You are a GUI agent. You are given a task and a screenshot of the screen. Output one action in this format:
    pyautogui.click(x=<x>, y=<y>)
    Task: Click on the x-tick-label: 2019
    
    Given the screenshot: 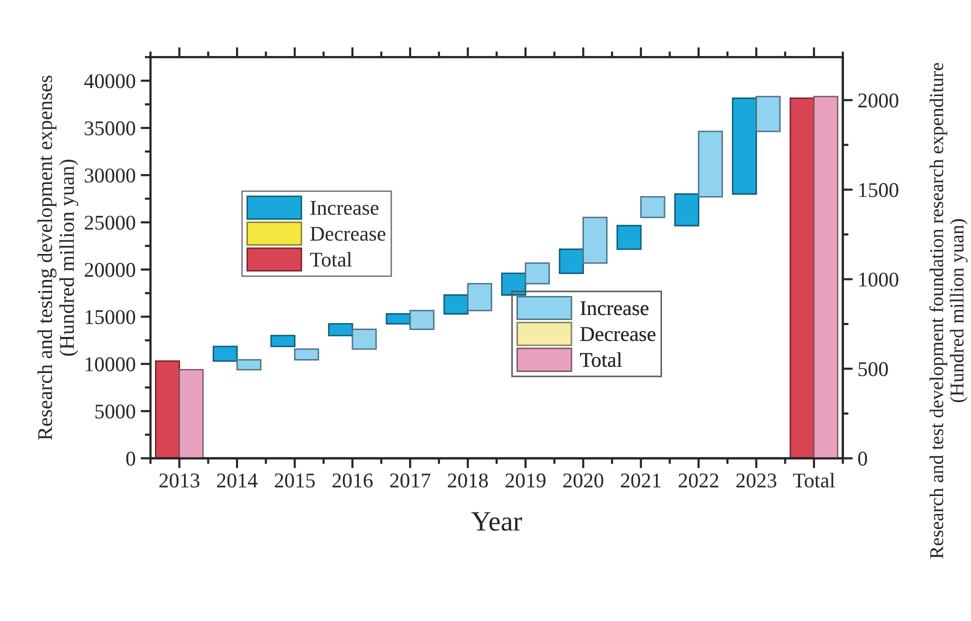 What is the action you would take?
    pyautogui.click(x=526, y=480)
    